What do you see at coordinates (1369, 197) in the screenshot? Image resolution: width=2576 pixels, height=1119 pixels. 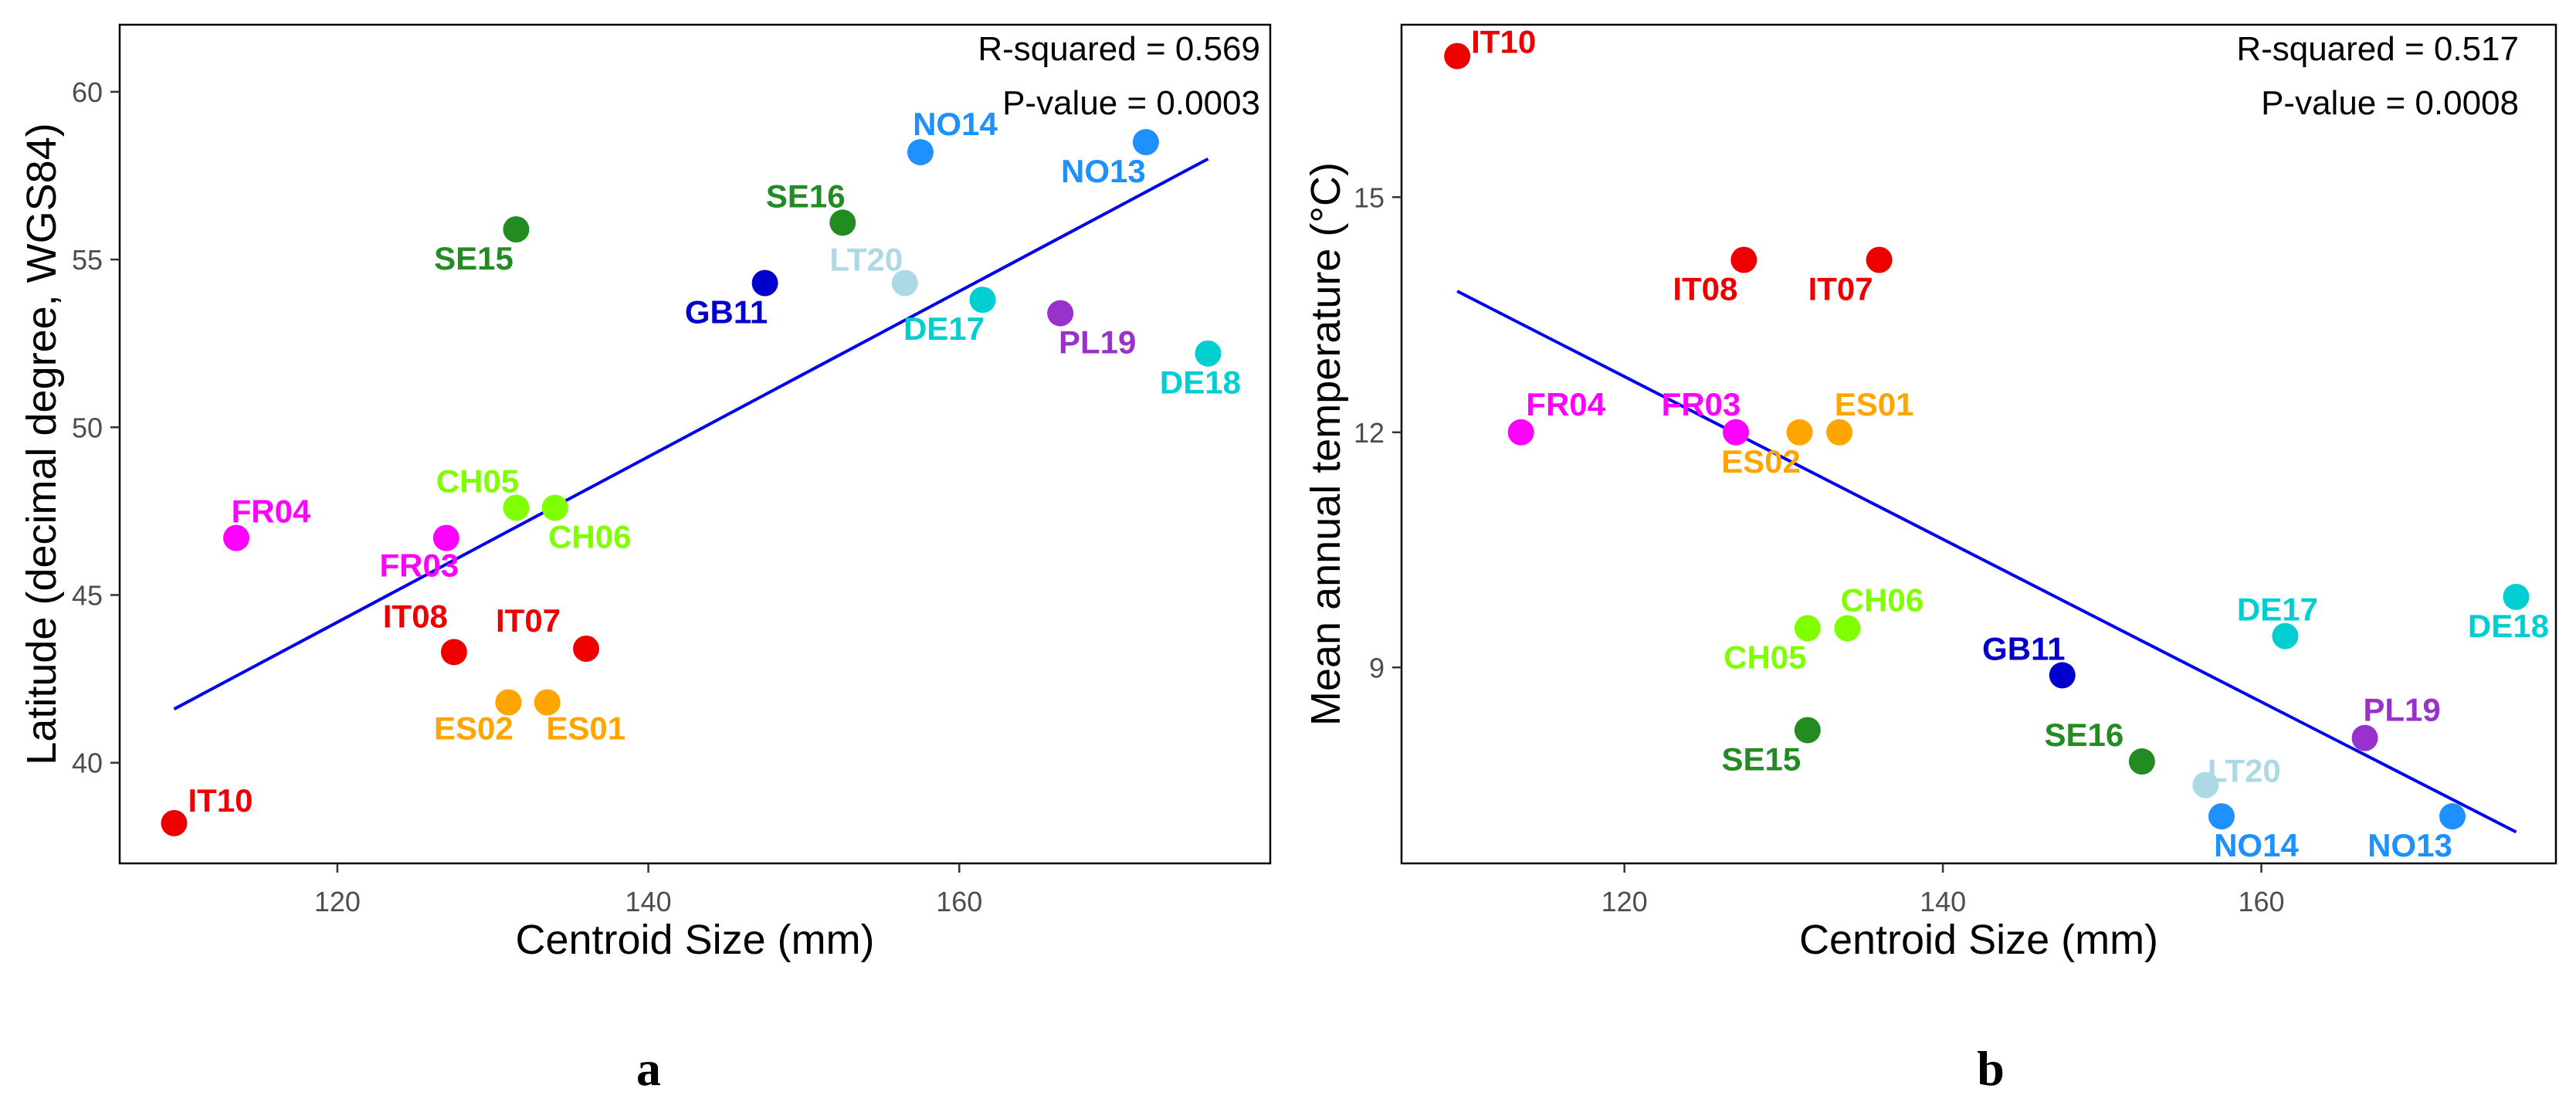 I see `y-tick-label: 15` at bounding box center [1369, 197].